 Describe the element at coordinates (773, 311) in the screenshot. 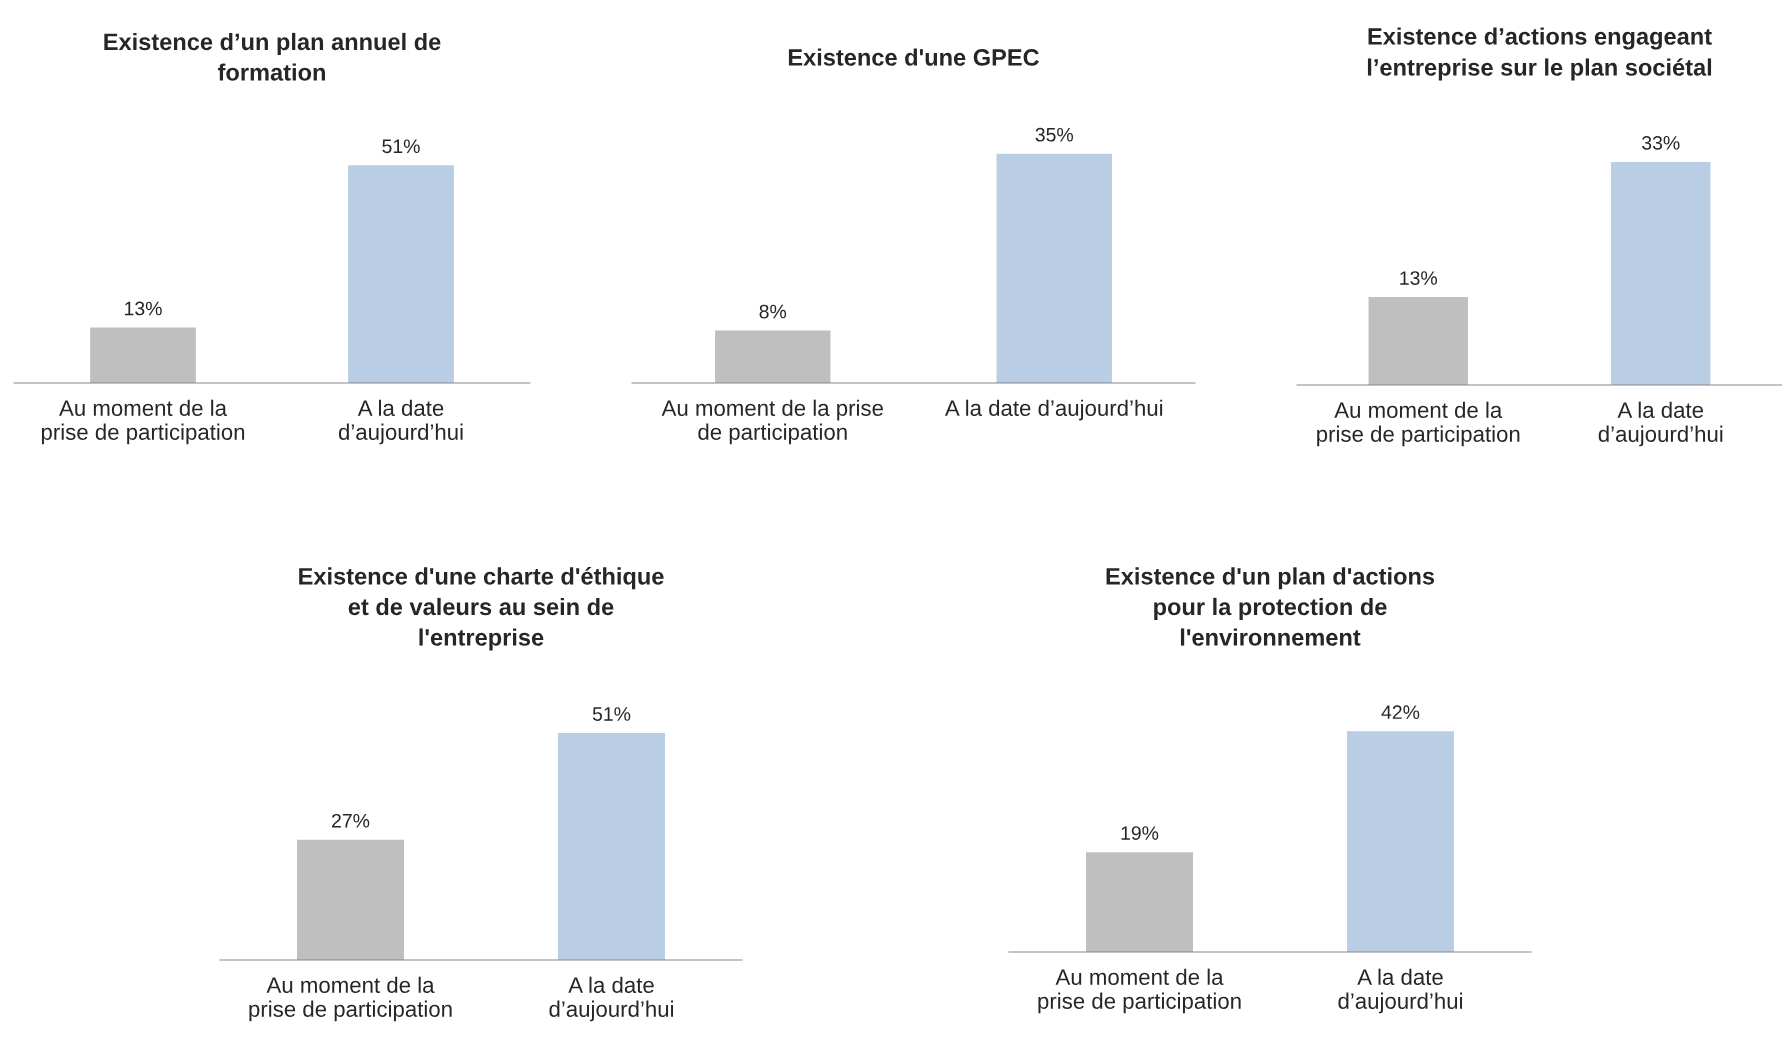

I see `data-label: 8%` at that location.